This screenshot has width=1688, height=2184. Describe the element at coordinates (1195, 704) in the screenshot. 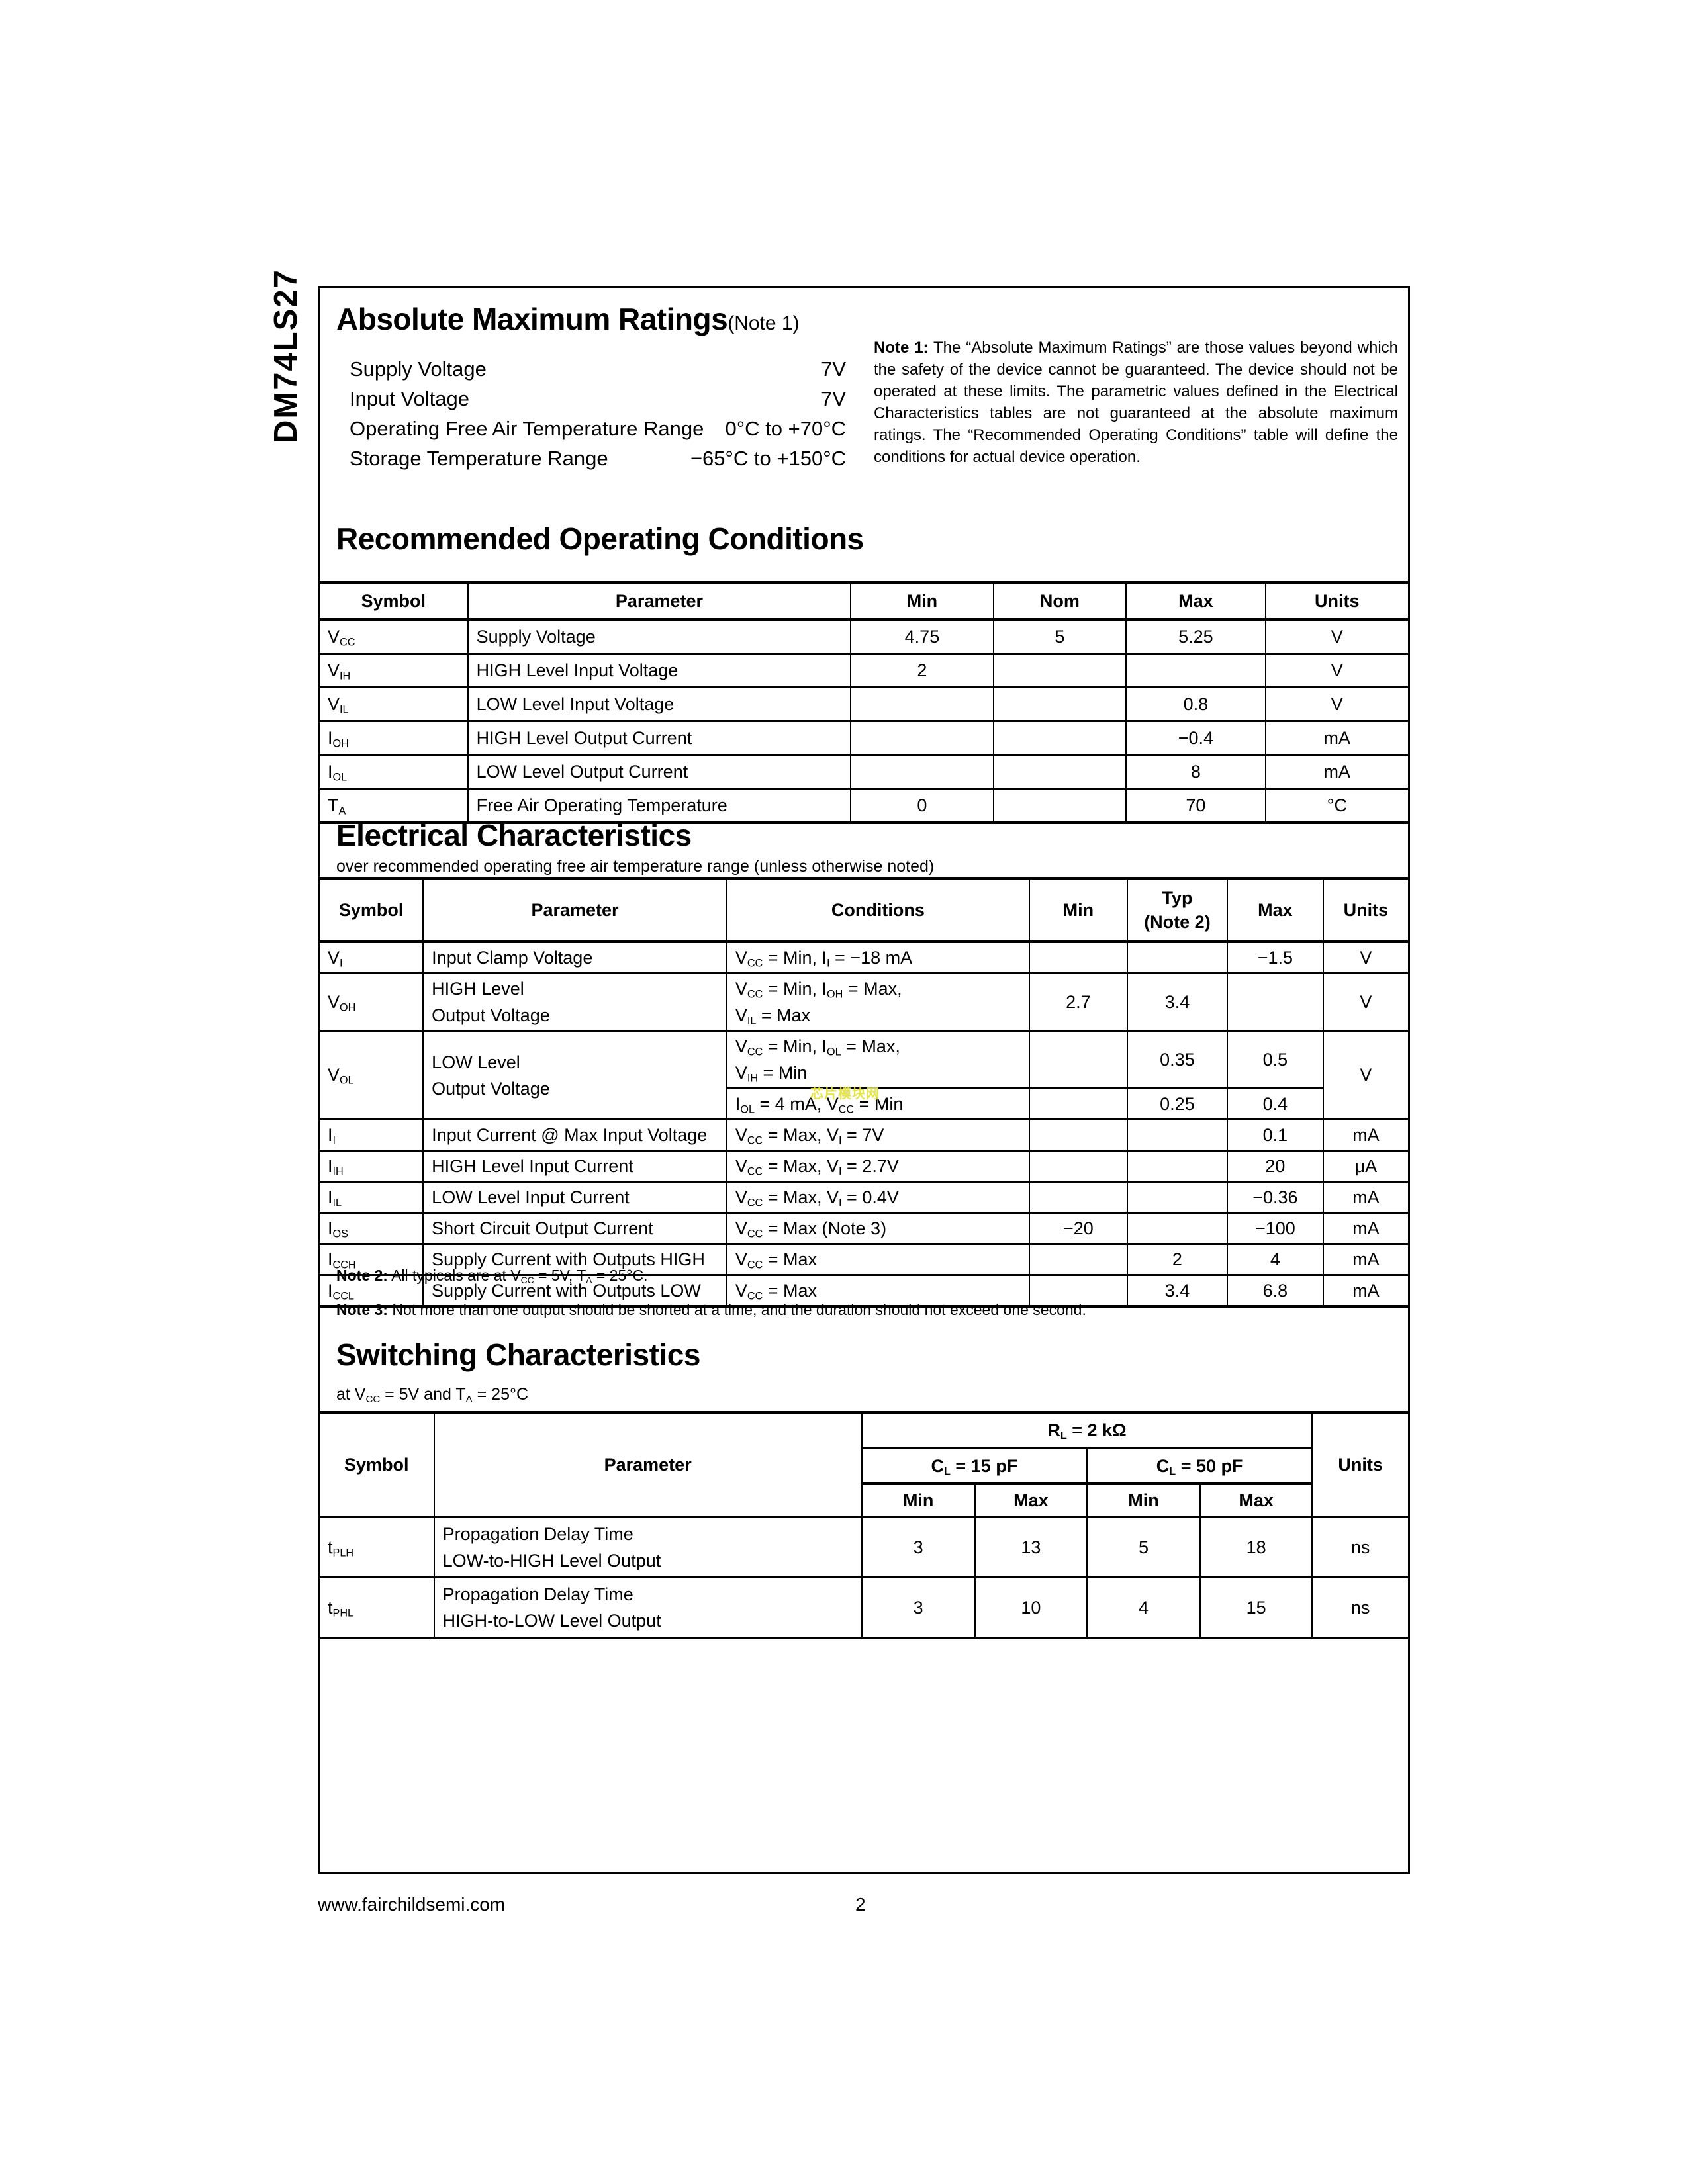

I see `max-cell: 0.8` at that location.